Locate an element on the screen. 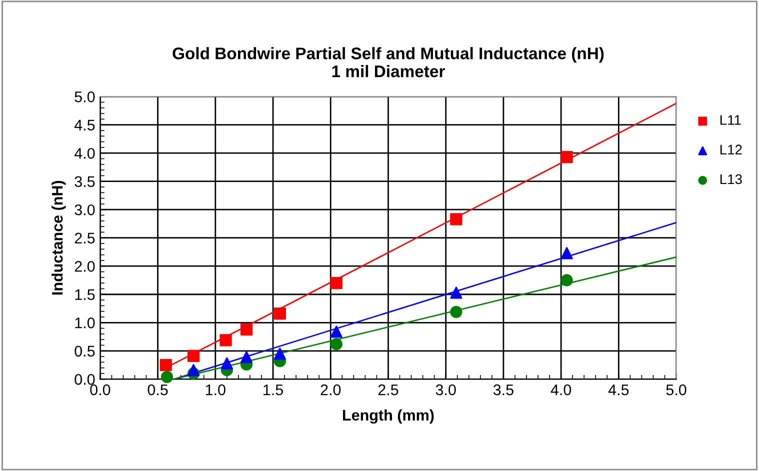 The width and height of the screenshot is (759, 471). x-tick-label: 4.5 is located at coordinates (618, 390).